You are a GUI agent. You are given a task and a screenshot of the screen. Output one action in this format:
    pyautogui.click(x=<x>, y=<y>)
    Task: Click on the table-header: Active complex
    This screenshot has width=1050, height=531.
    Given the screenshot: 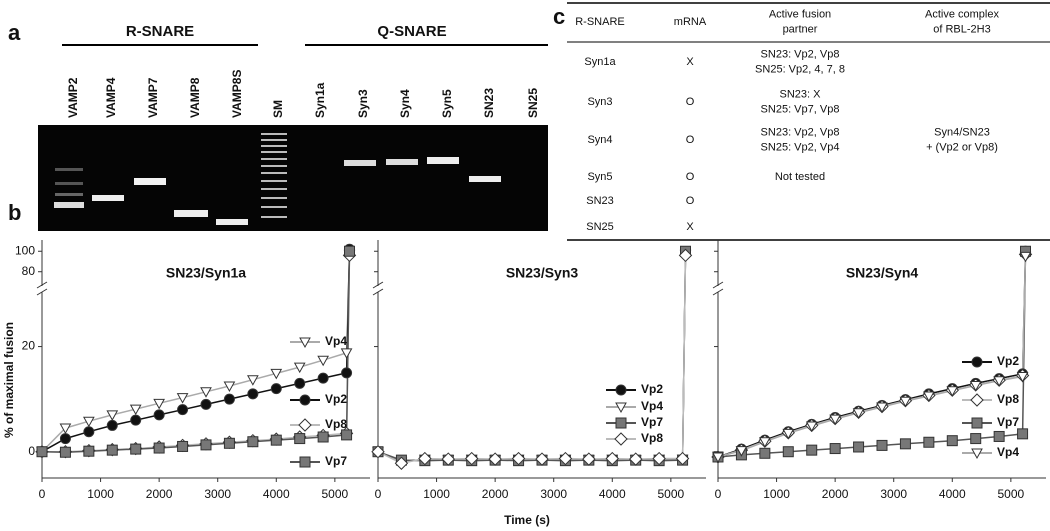 What is the action you would take?
    pyautogui.click(x=962, y=14)
    